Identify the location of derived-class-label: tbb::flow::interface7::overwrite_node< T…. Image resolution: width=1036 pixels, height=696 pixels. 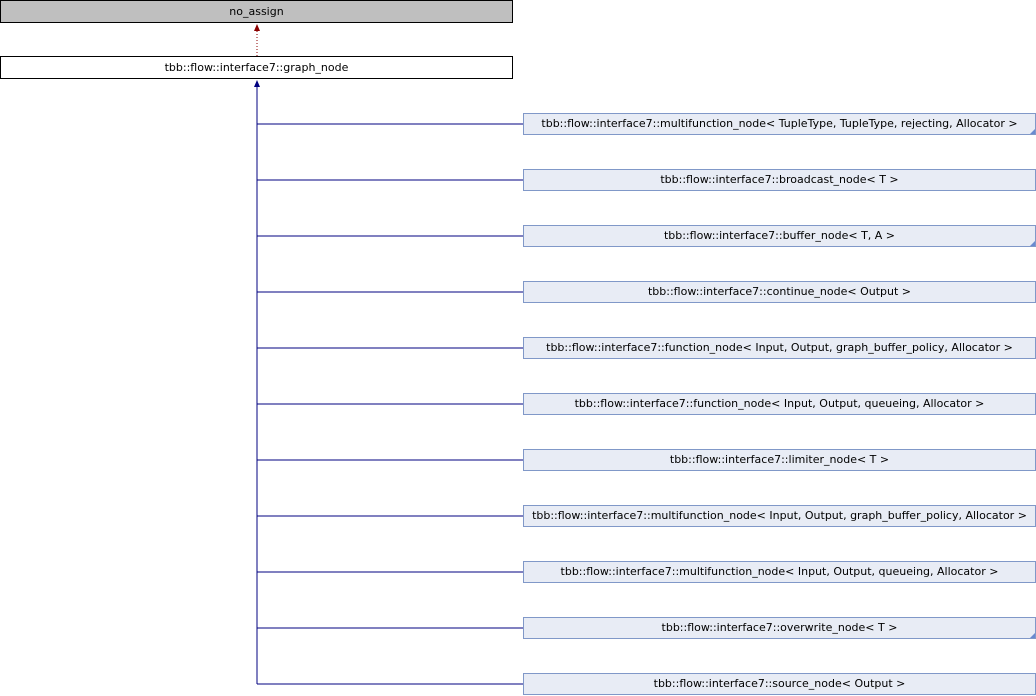
(779, 627).